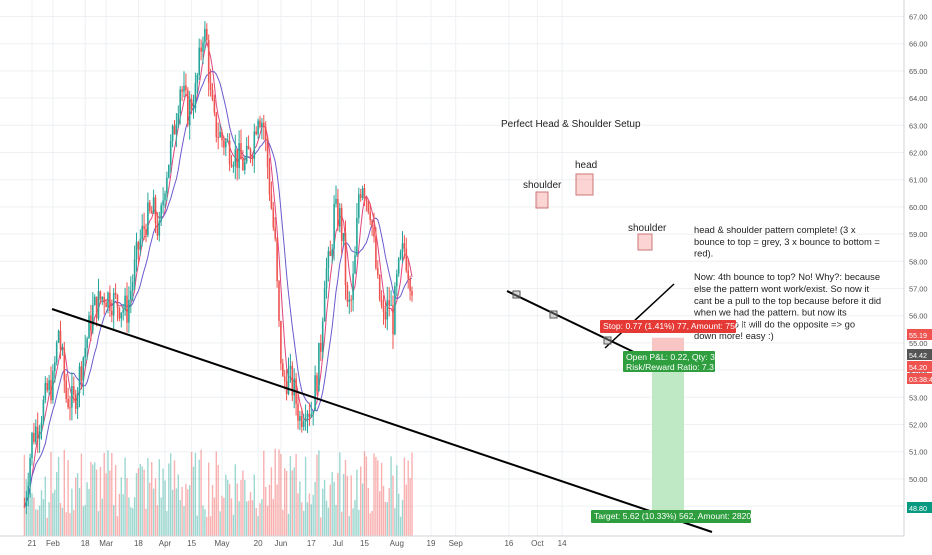 This screenshot has height=555, width=932. I want to click on label-shoulder-left: shoulder, so click(542, 185).